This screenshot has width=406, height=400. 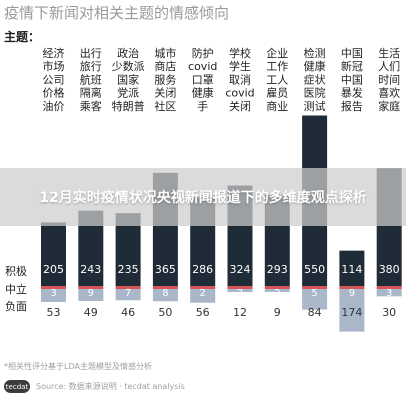 What do you see at coordinates (203, 79) in the screenshot?
I see `category-label: 口罩` at bounding box center [203, 79].